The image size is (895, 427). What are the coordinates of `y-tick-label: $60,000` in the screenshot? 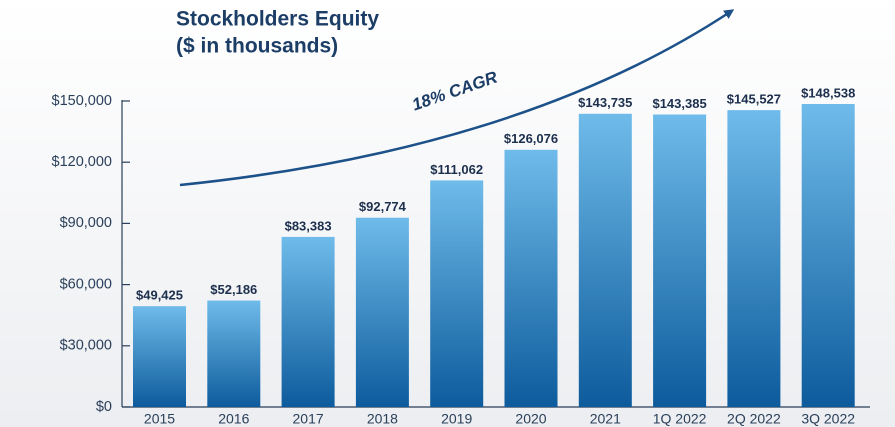 It's located at (86, 284).